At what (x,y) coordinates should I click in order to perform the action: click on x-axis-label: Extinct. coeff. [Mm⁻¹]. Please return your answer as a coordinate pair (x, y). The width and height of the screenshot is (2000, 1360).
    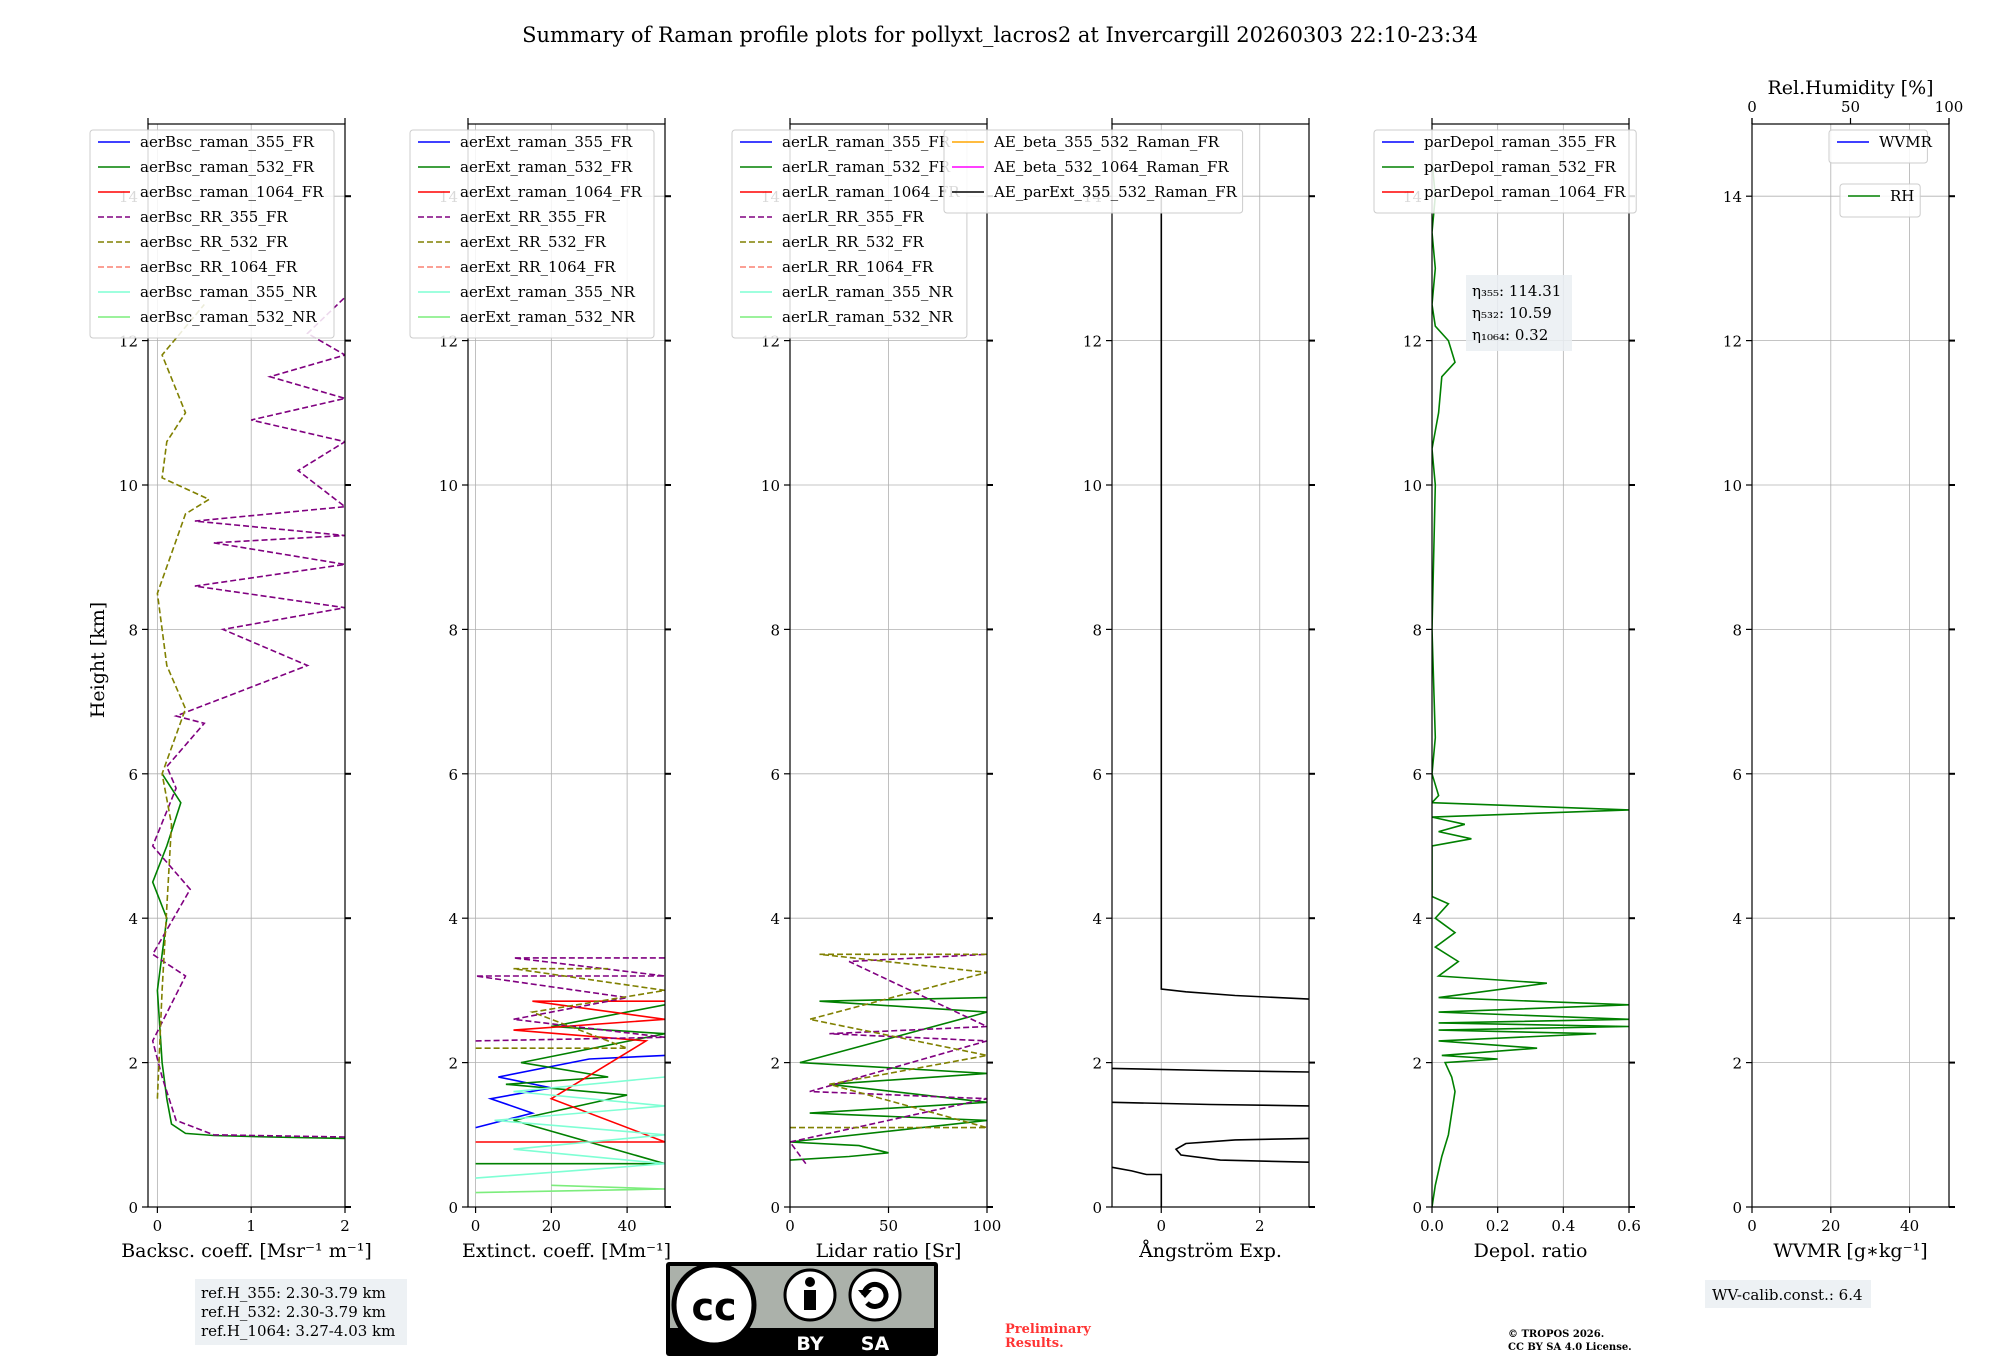
    Looking at the image, I should click on (566, 1251).